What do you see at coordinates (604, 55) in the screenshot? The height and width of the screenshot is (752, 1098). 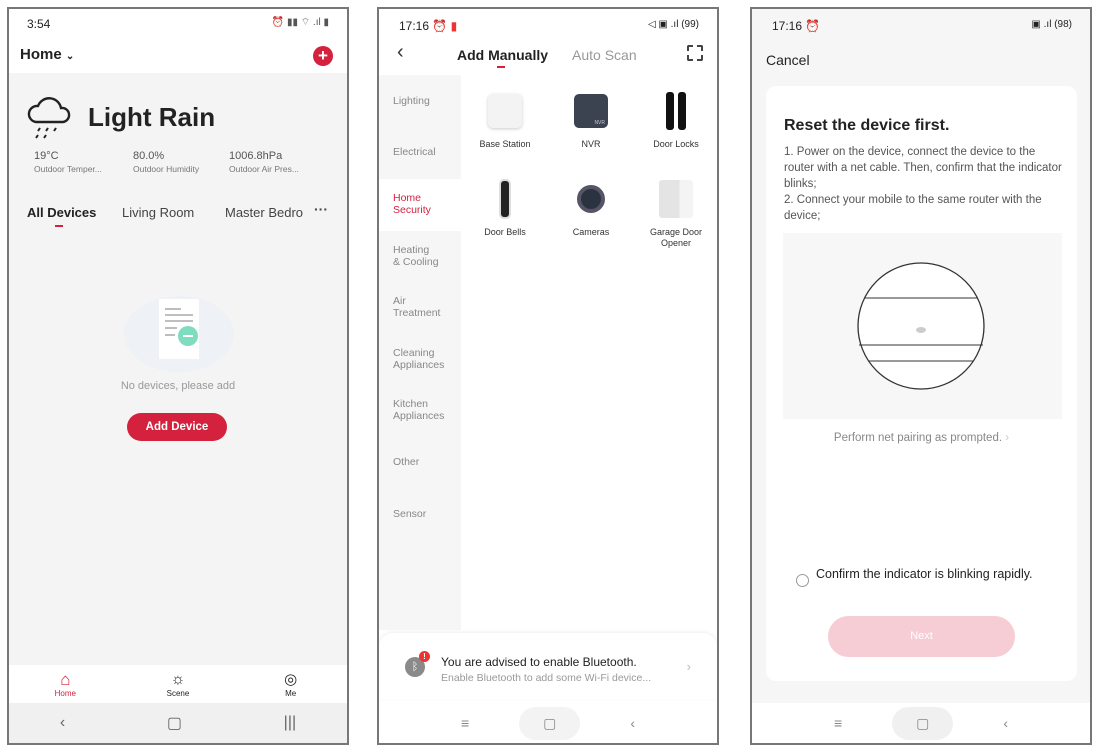 I see `tab-auto-scan: Auto Scan` at bounding box center [604, 55].